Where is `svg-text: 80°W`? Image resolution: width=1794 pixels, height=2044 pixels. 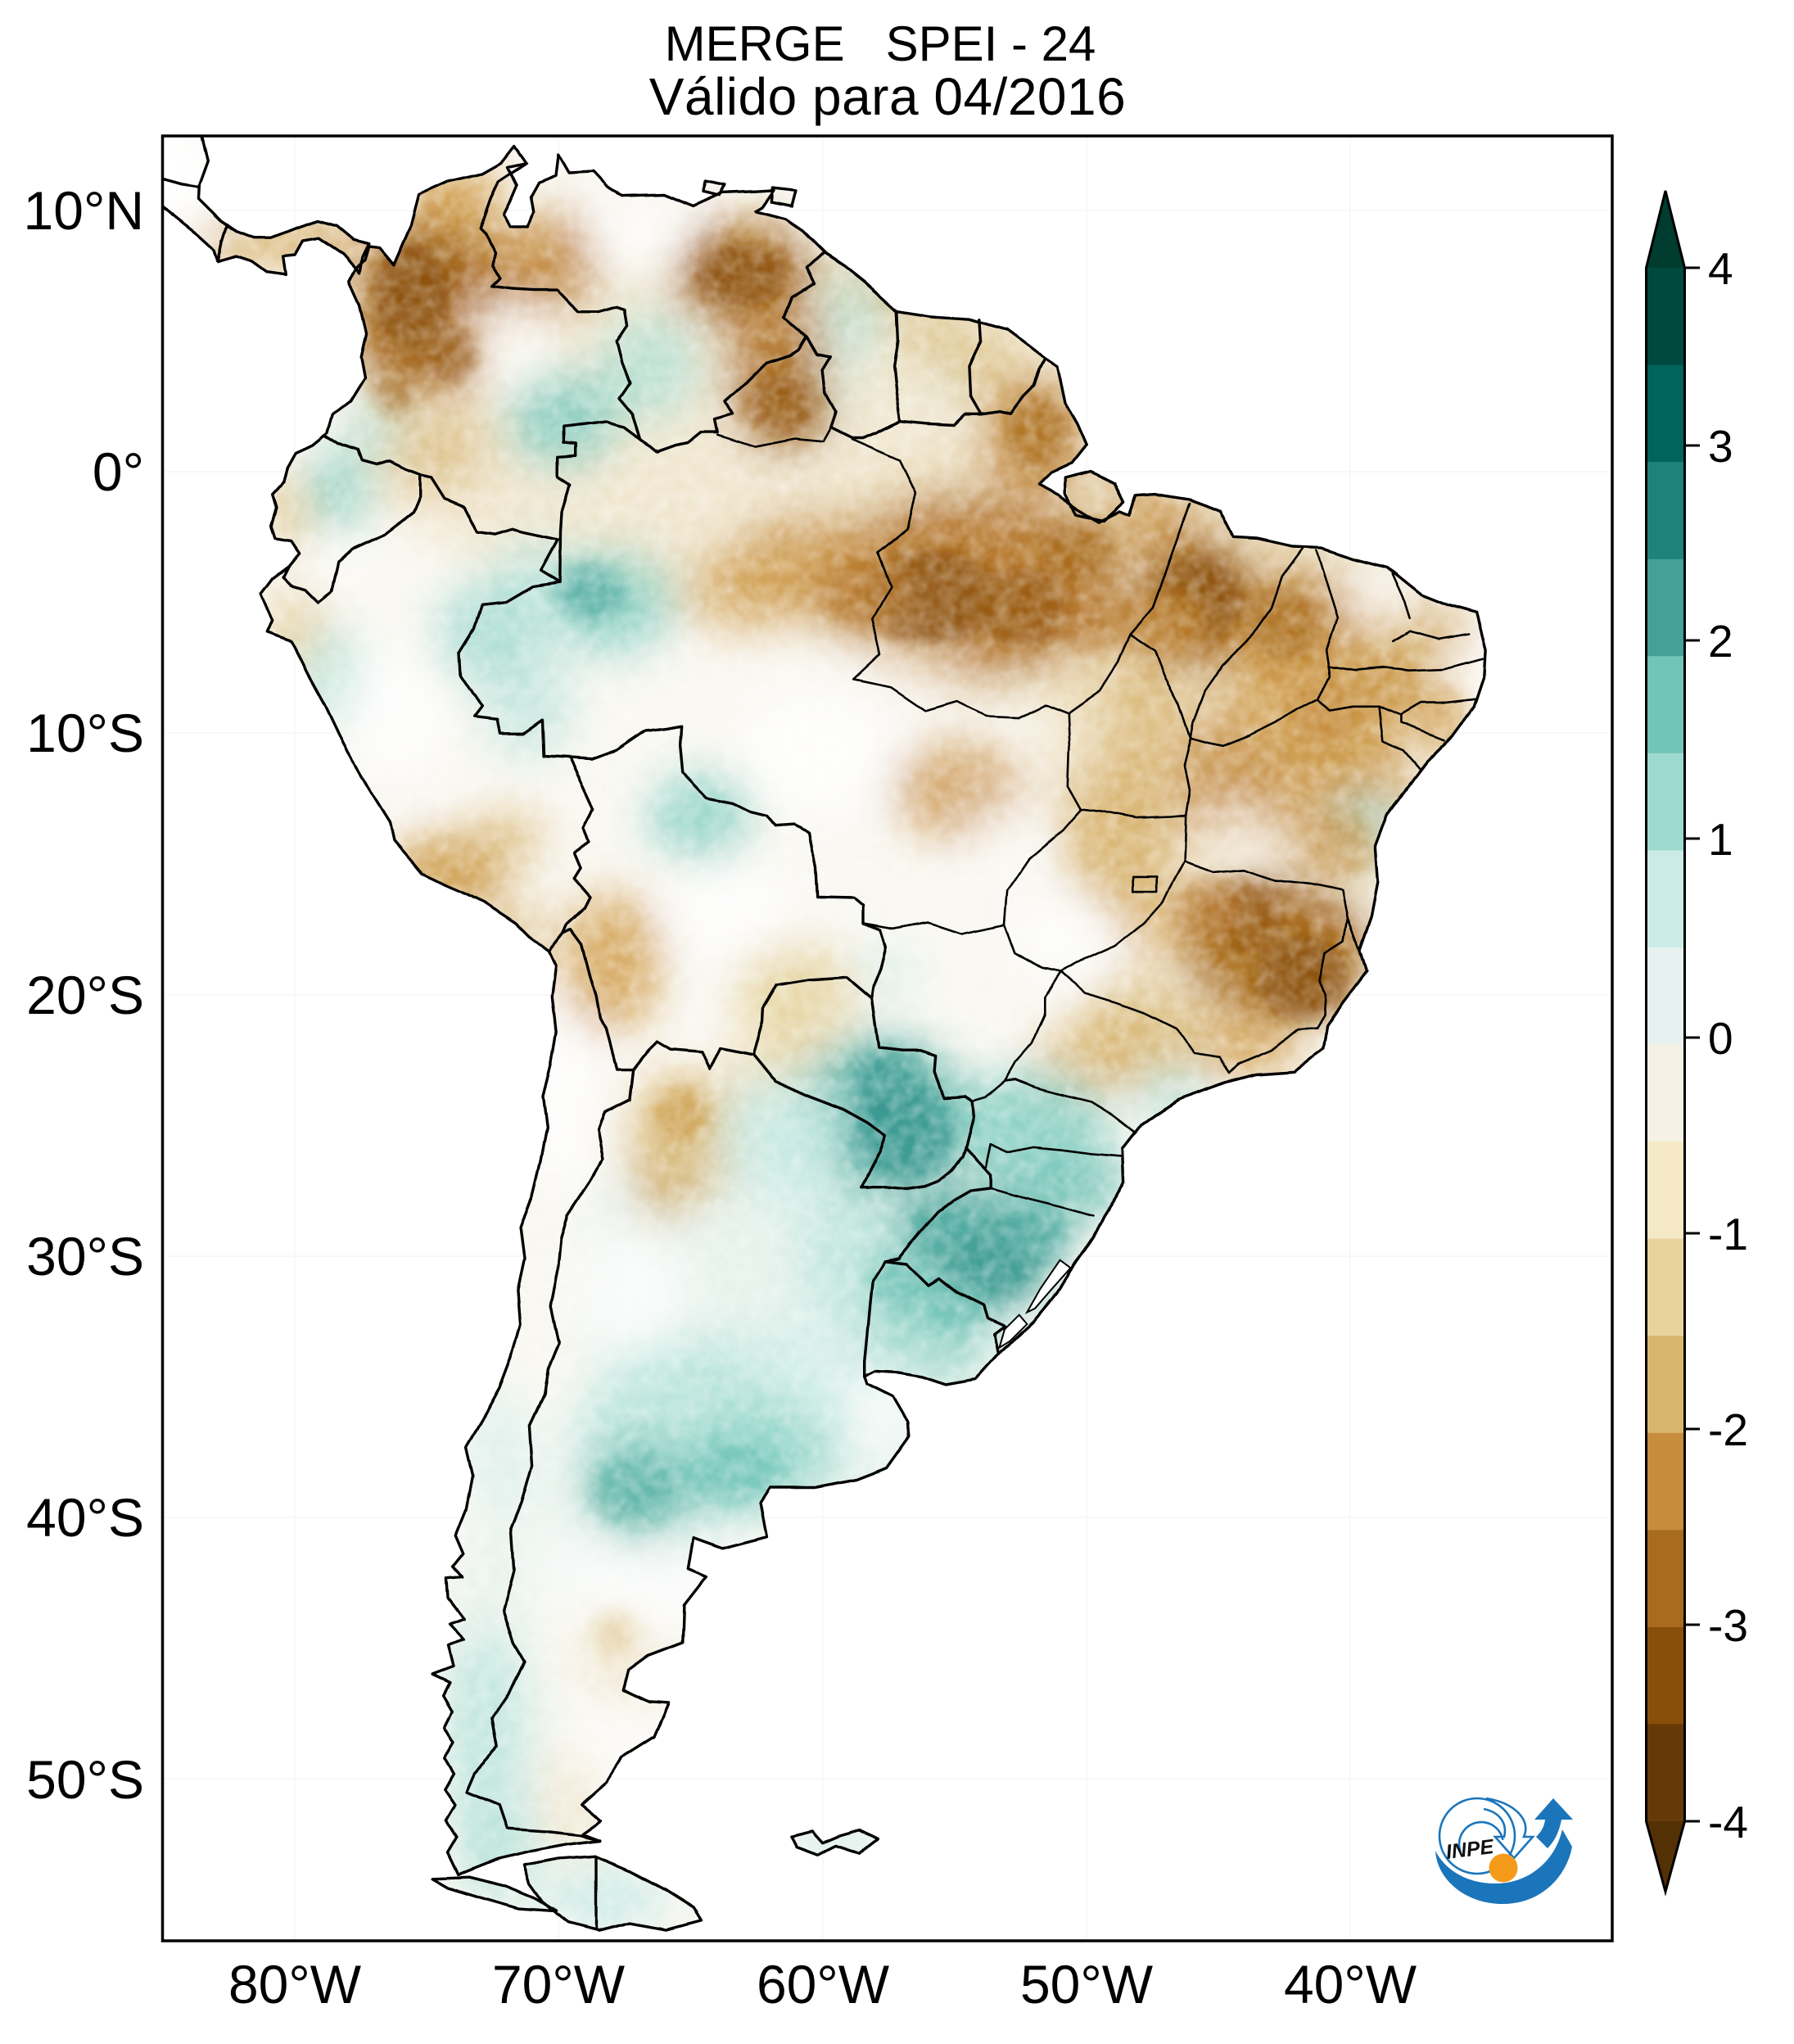
svg-text: 80°W is located at coordinates (295, 1984).